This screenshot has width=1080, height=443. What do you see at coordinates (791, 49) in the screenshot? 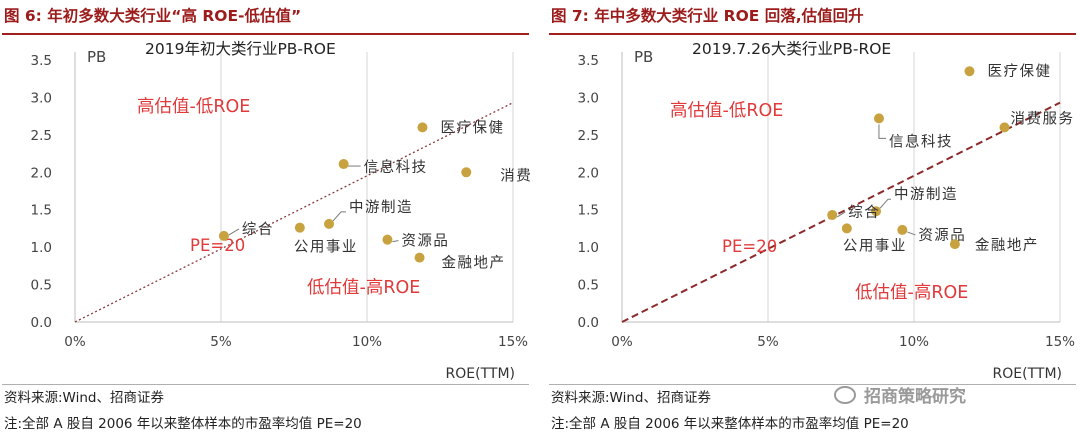
I see `chart-title: 2019.7.26大类行业PB-ROE` at bounding box center [791, 49].